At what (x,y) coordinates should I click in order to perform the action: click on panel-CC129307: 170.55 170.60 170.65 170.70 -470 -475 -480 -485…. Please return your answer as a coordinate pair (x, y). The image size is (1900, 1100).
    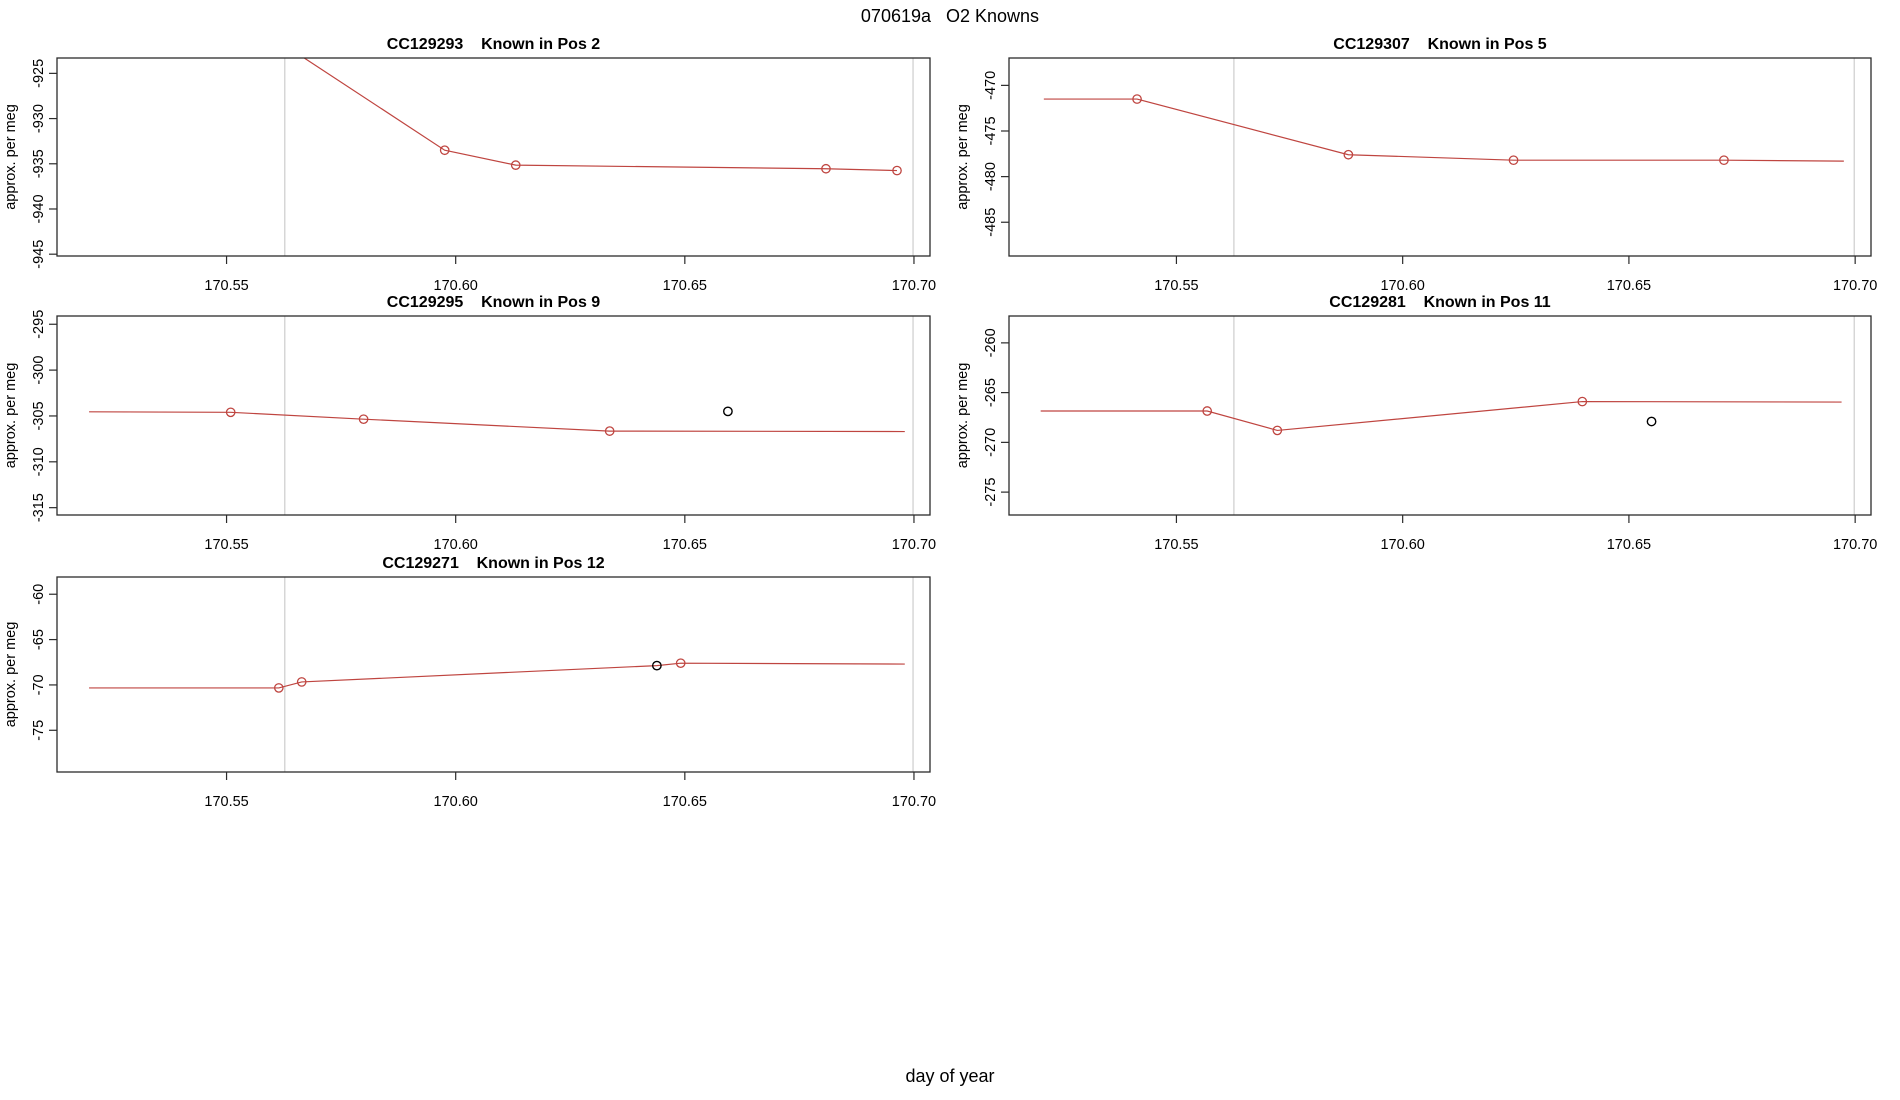
    Looking at the image, I should click on (1416, 165).